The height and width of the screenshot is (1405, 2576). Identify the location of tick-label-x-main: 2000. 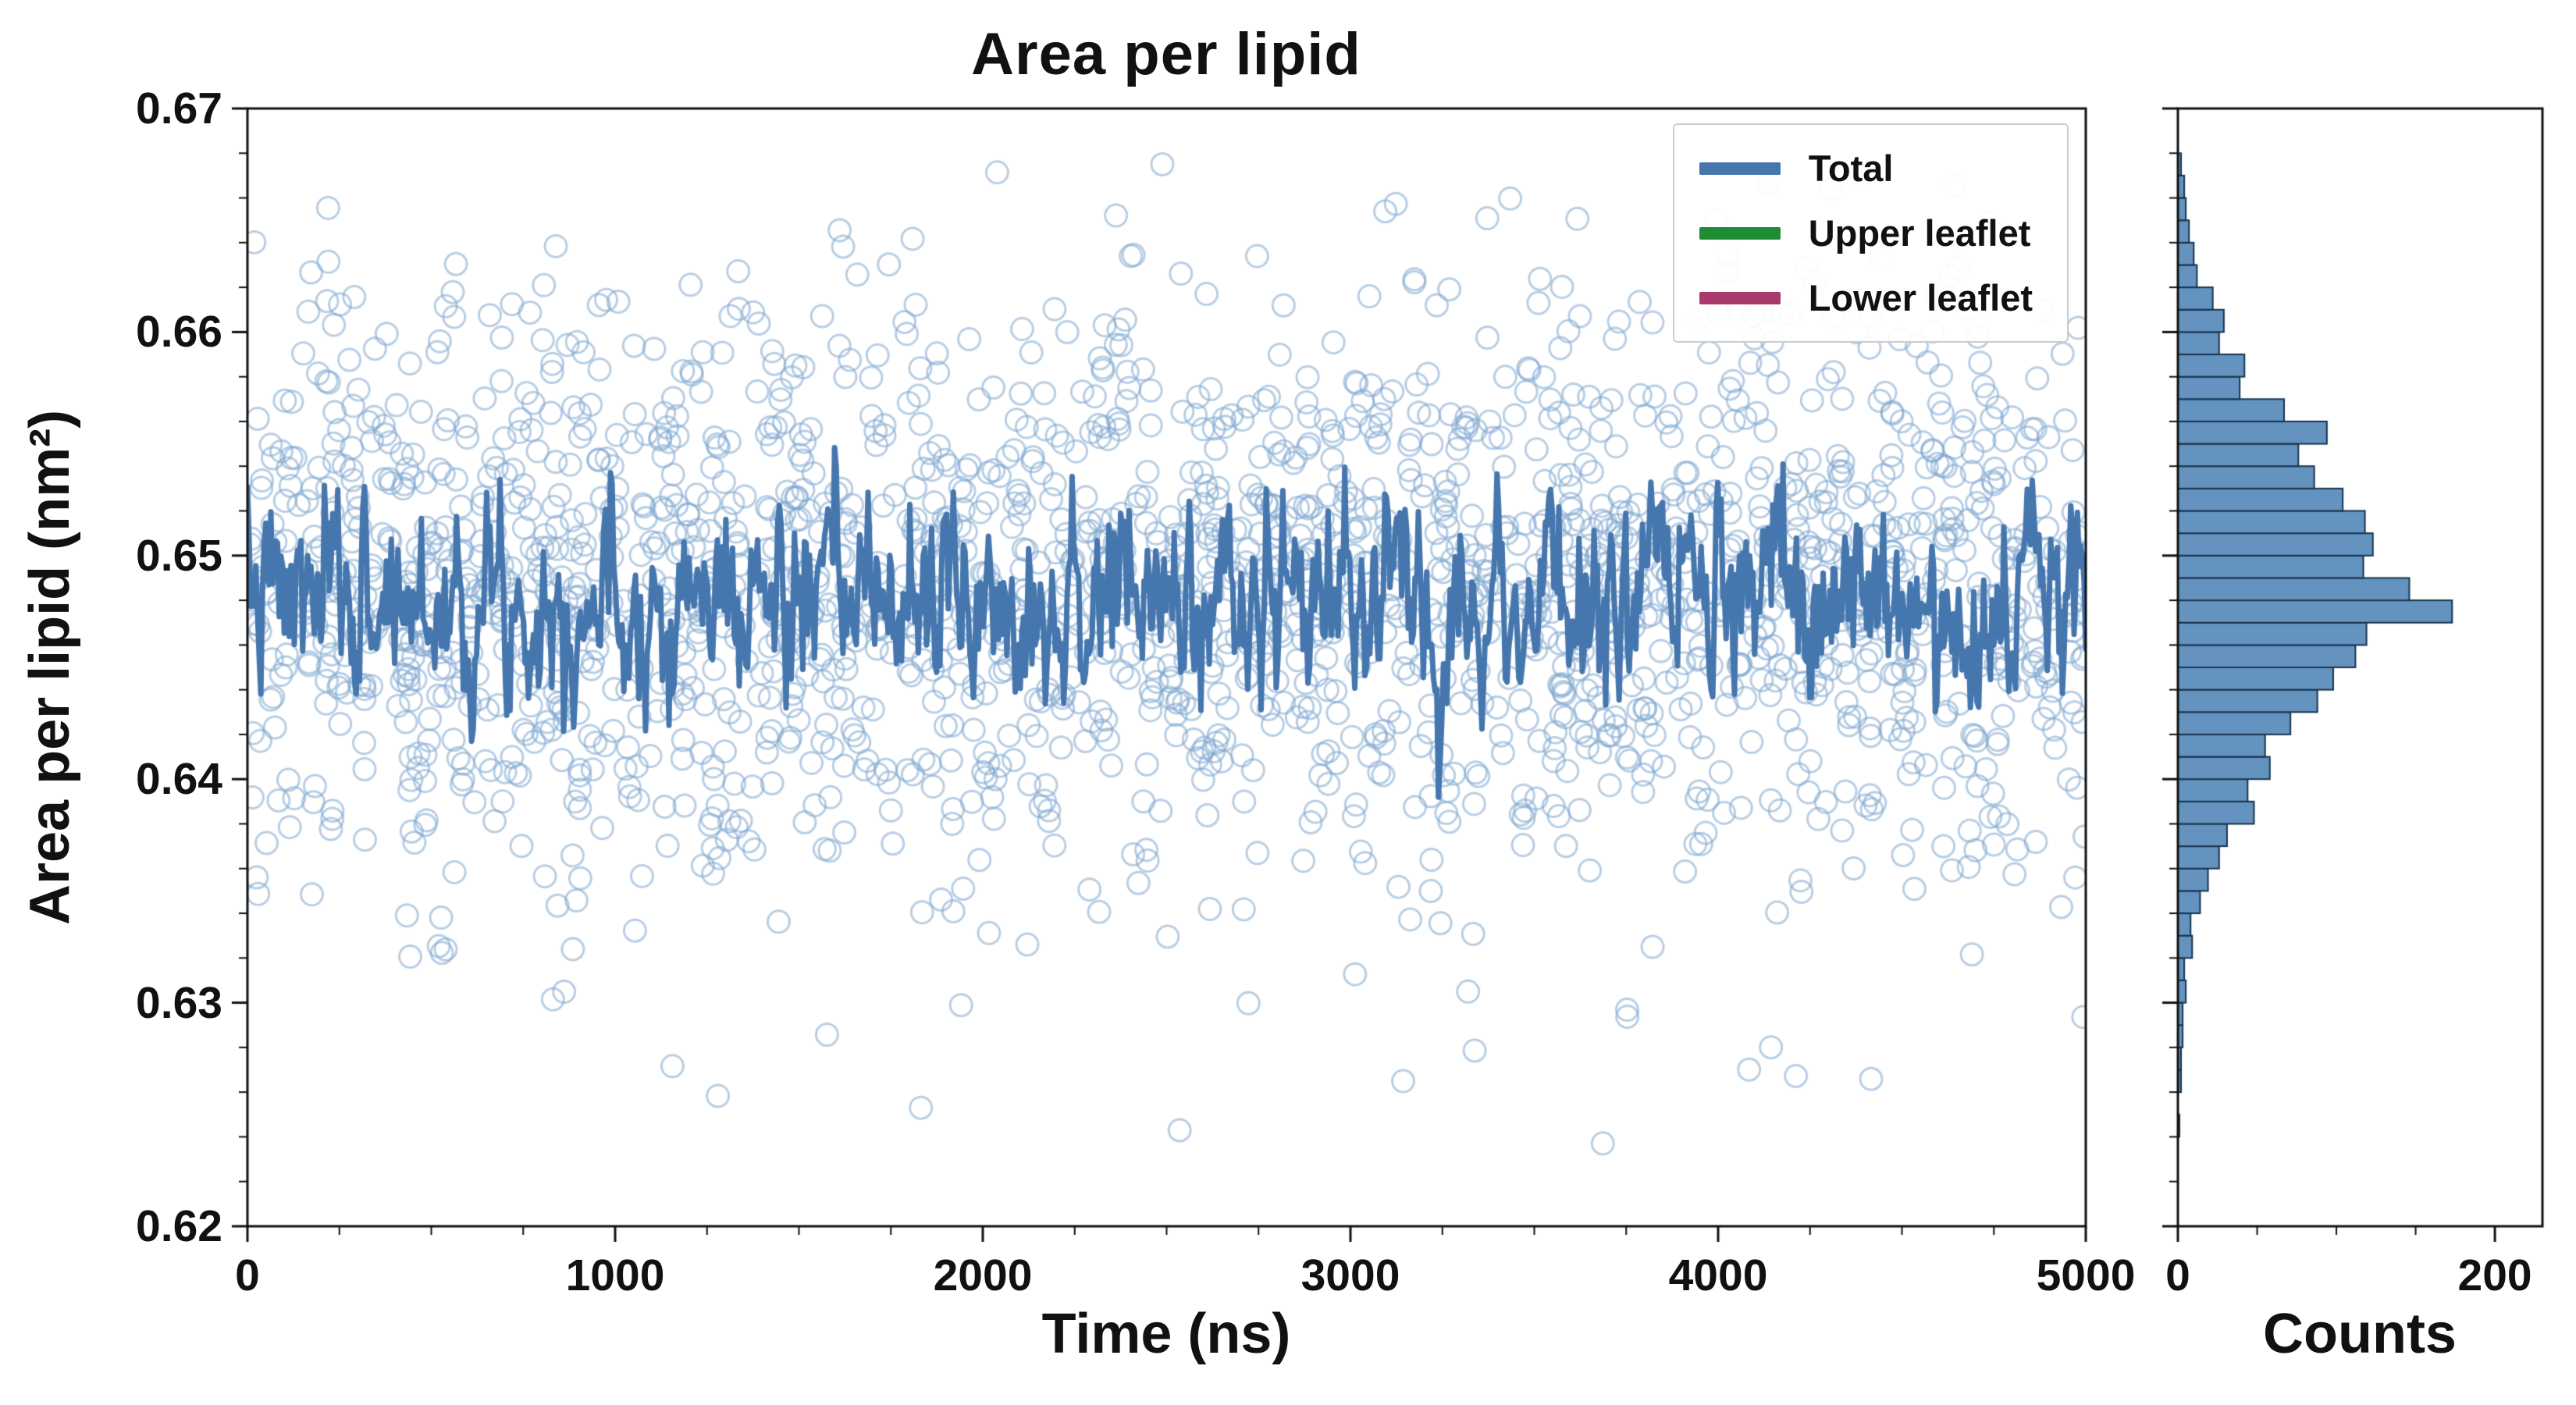
(983, 1275).